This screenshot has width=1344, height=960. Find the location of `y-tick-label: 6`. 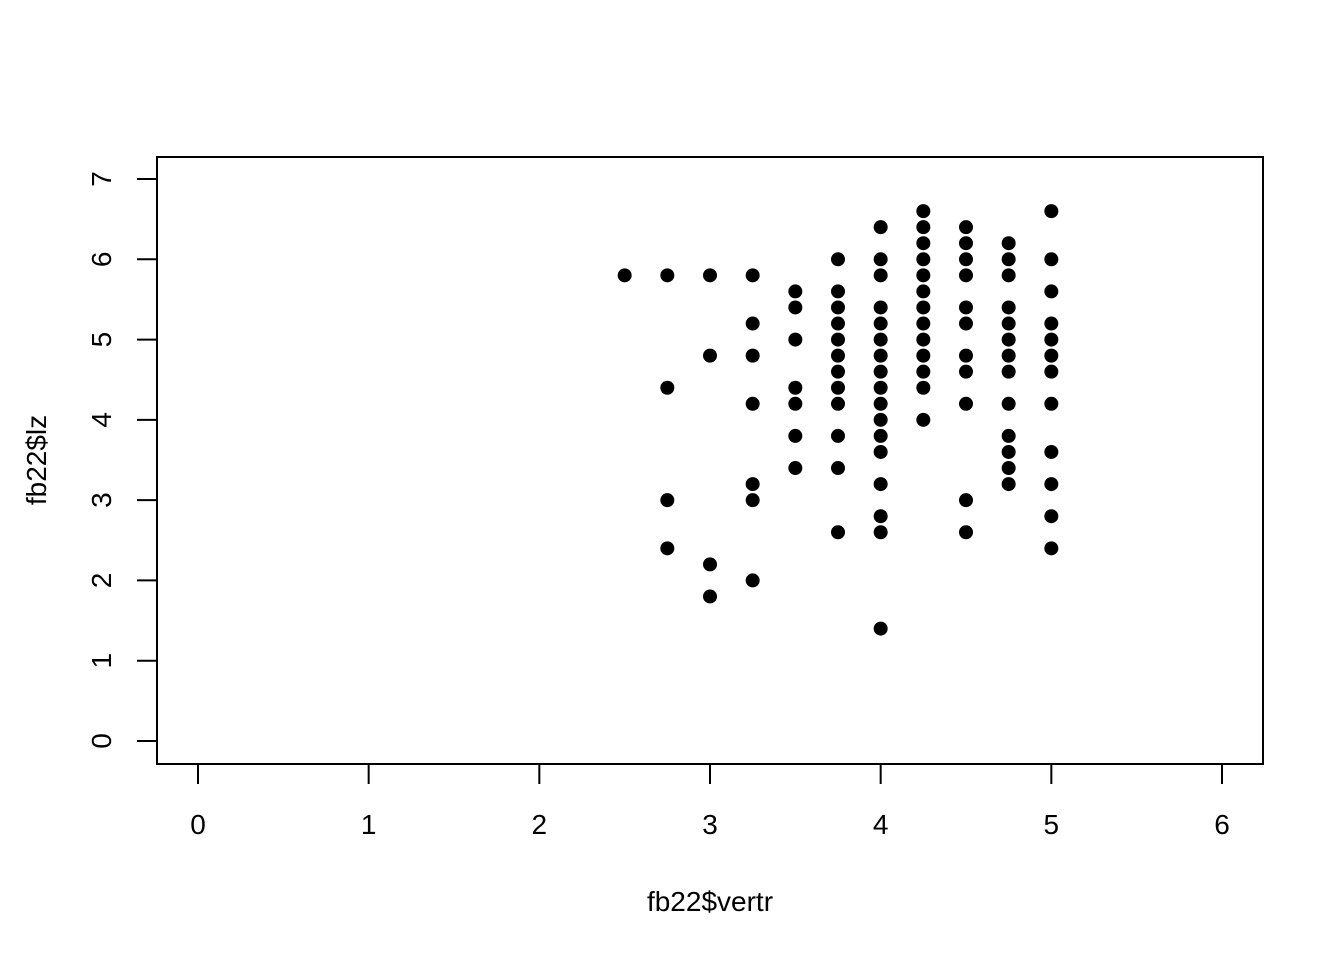

y-tick-label: 6 is located at coordinates (101, 259).